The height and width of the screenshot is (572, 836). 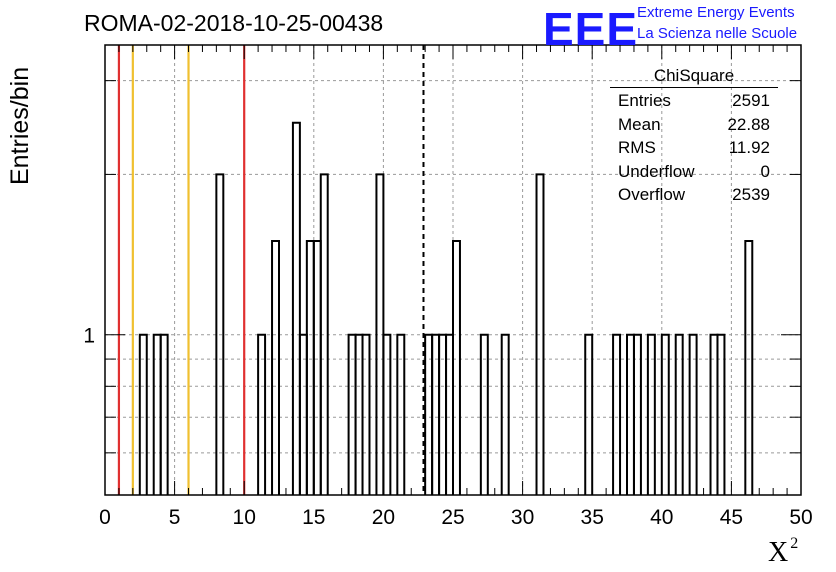 What do you see at coordinates (694, 101) in the screenshot?
I see `stats-row: Entries 2591` at bounding box center [694, 101].